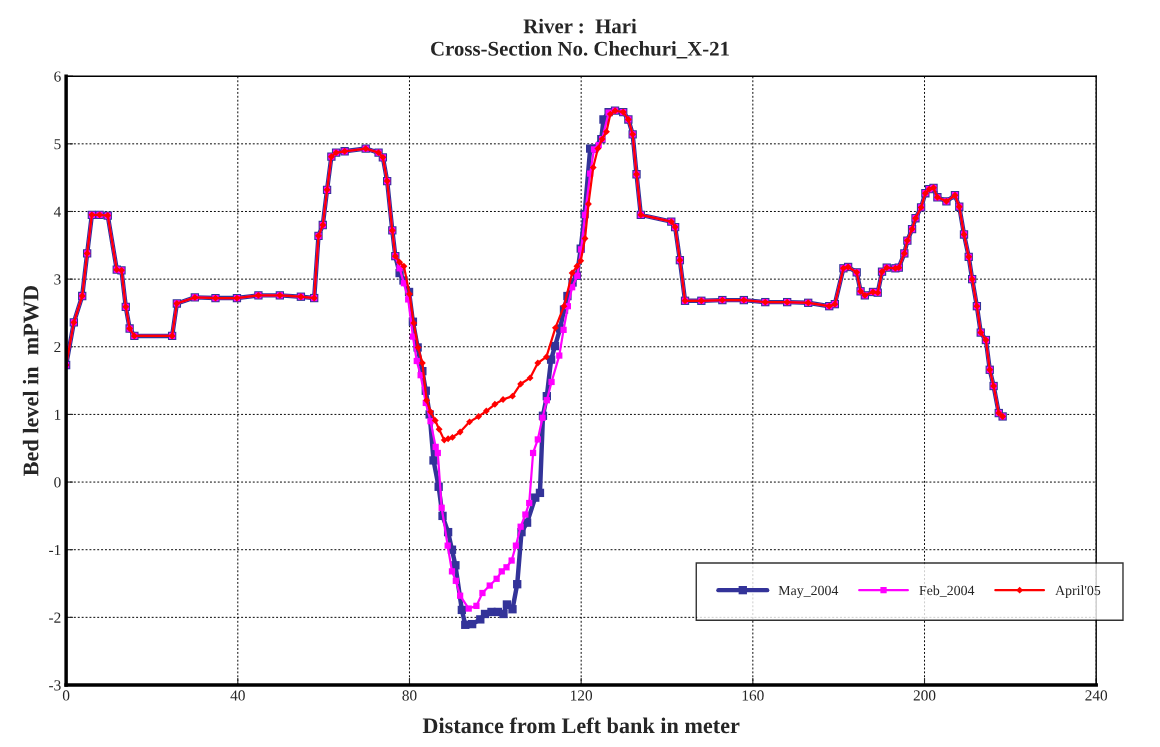  What do you see at coordinates (66, 695) in the screenshot?
I see `x-tick-label: 0` at bounding box center [66, 695].